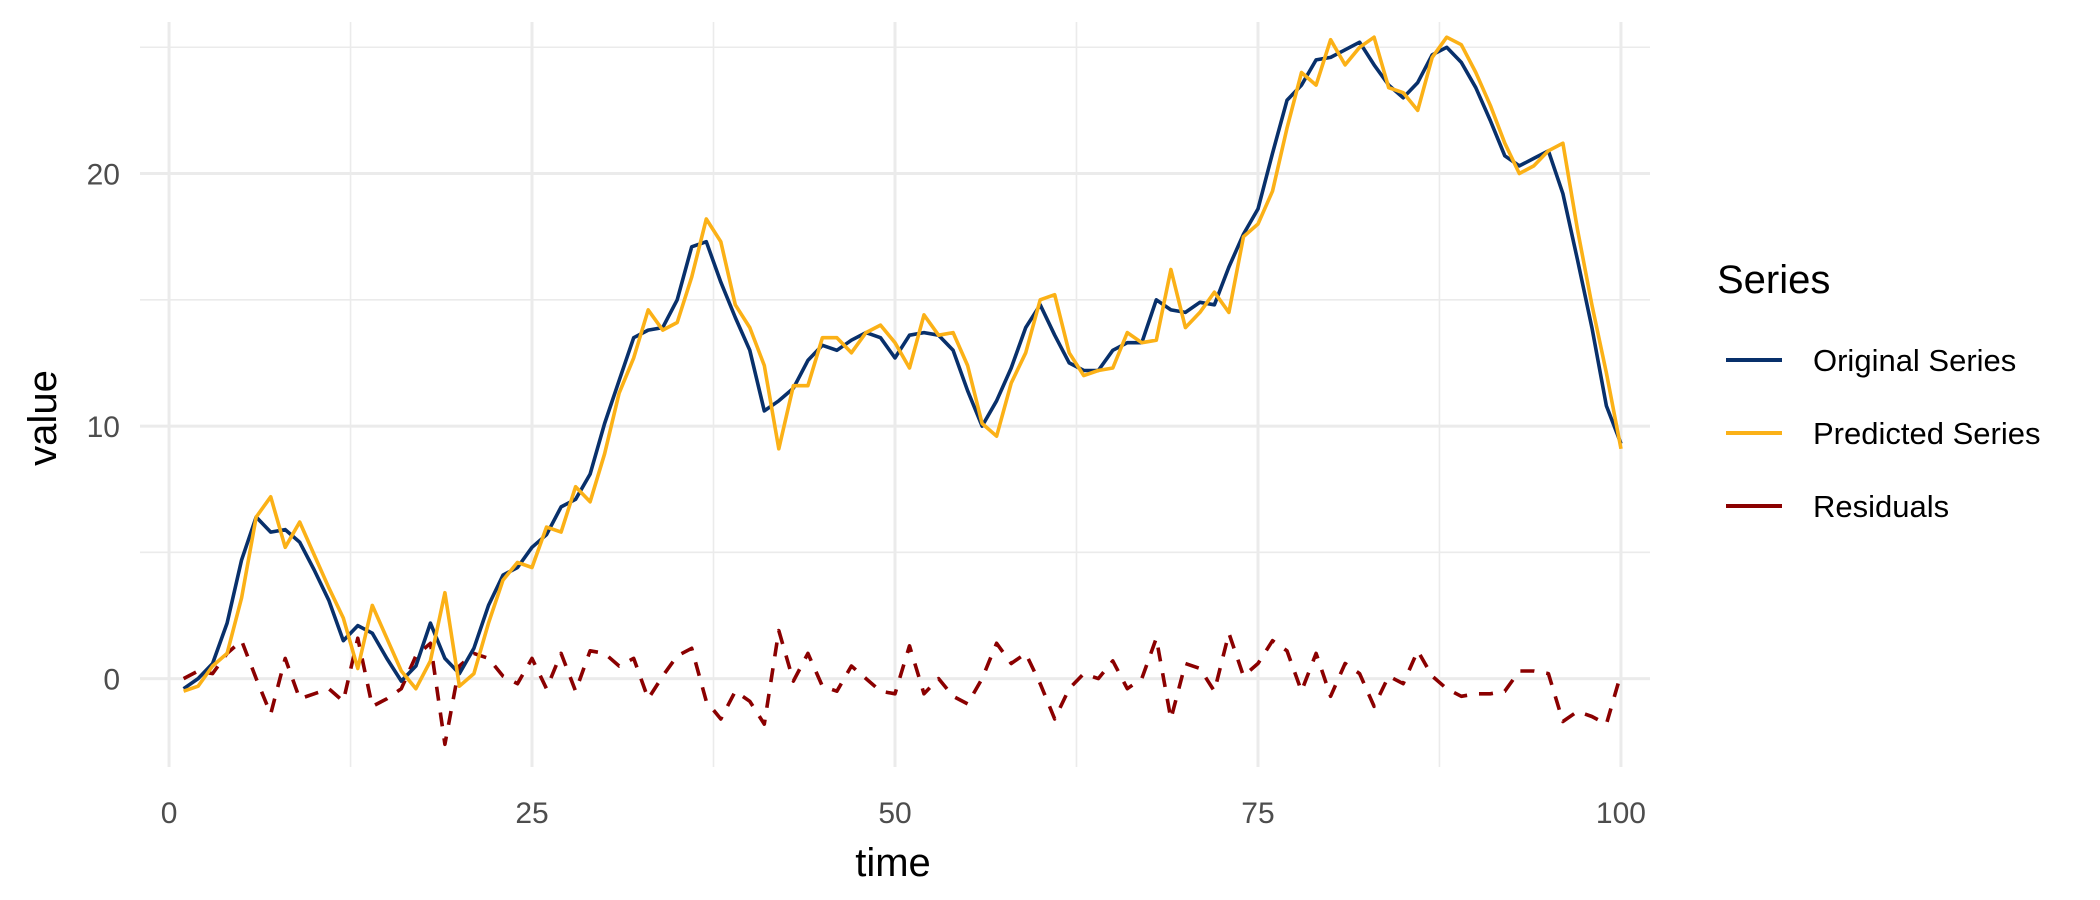 The width and height of the screenshot is (2100, 900). I want to click on y-tick-label: 0, so click(111, 680).